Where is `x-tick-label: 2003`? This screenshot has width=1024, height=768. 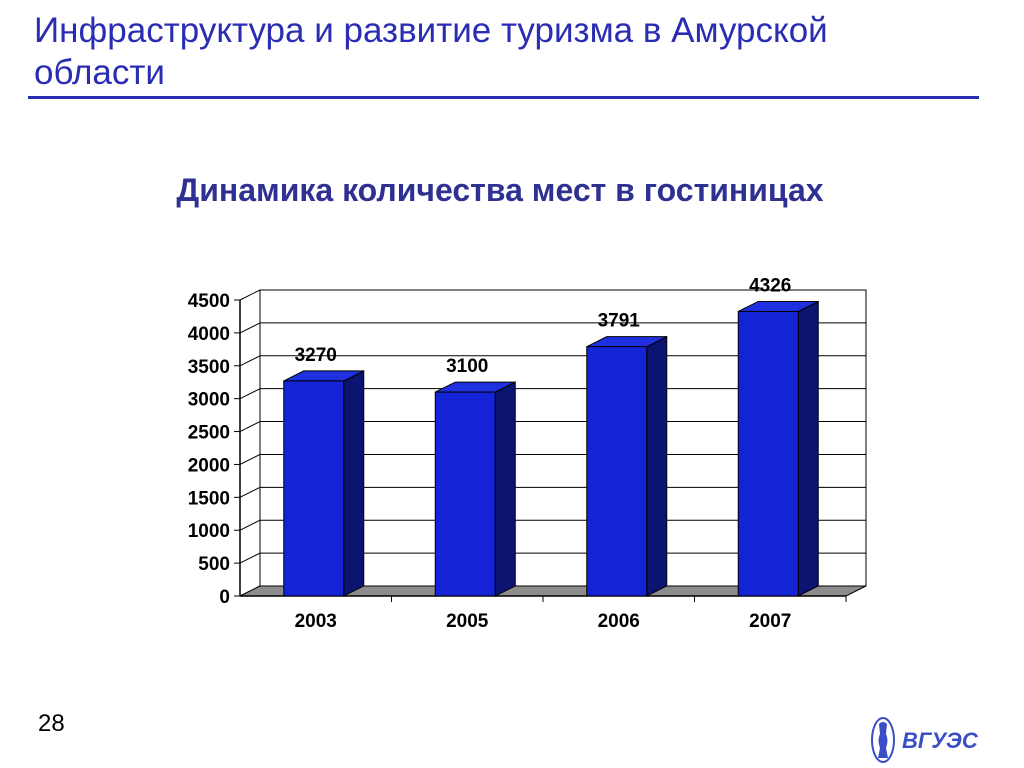
x-tick-label: 2003 is located at coordinates (316, 621).